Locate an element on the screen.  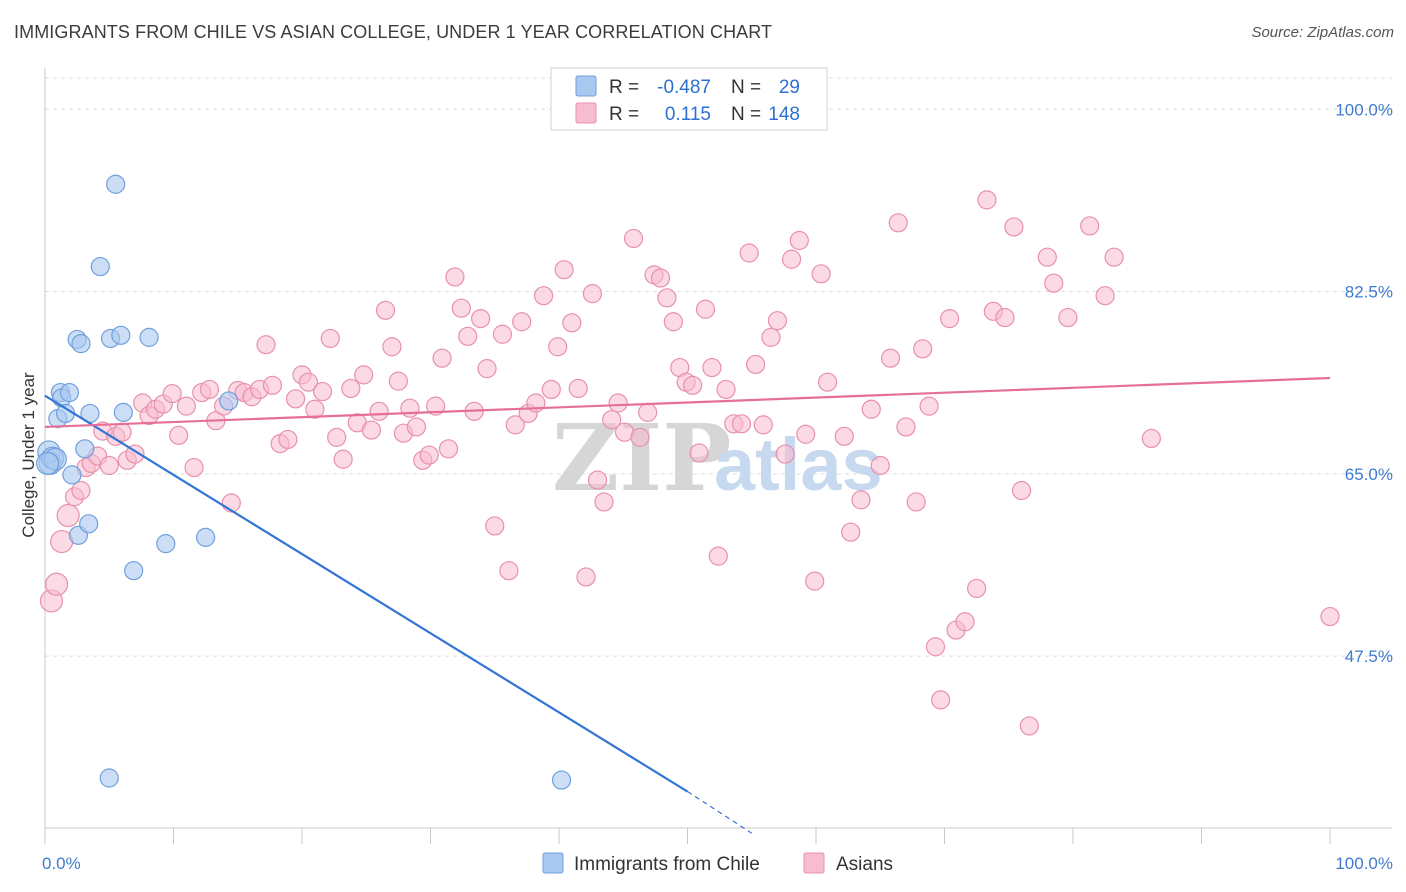
legend-n-value-chile: 29 is located at coordinates (789, 87).